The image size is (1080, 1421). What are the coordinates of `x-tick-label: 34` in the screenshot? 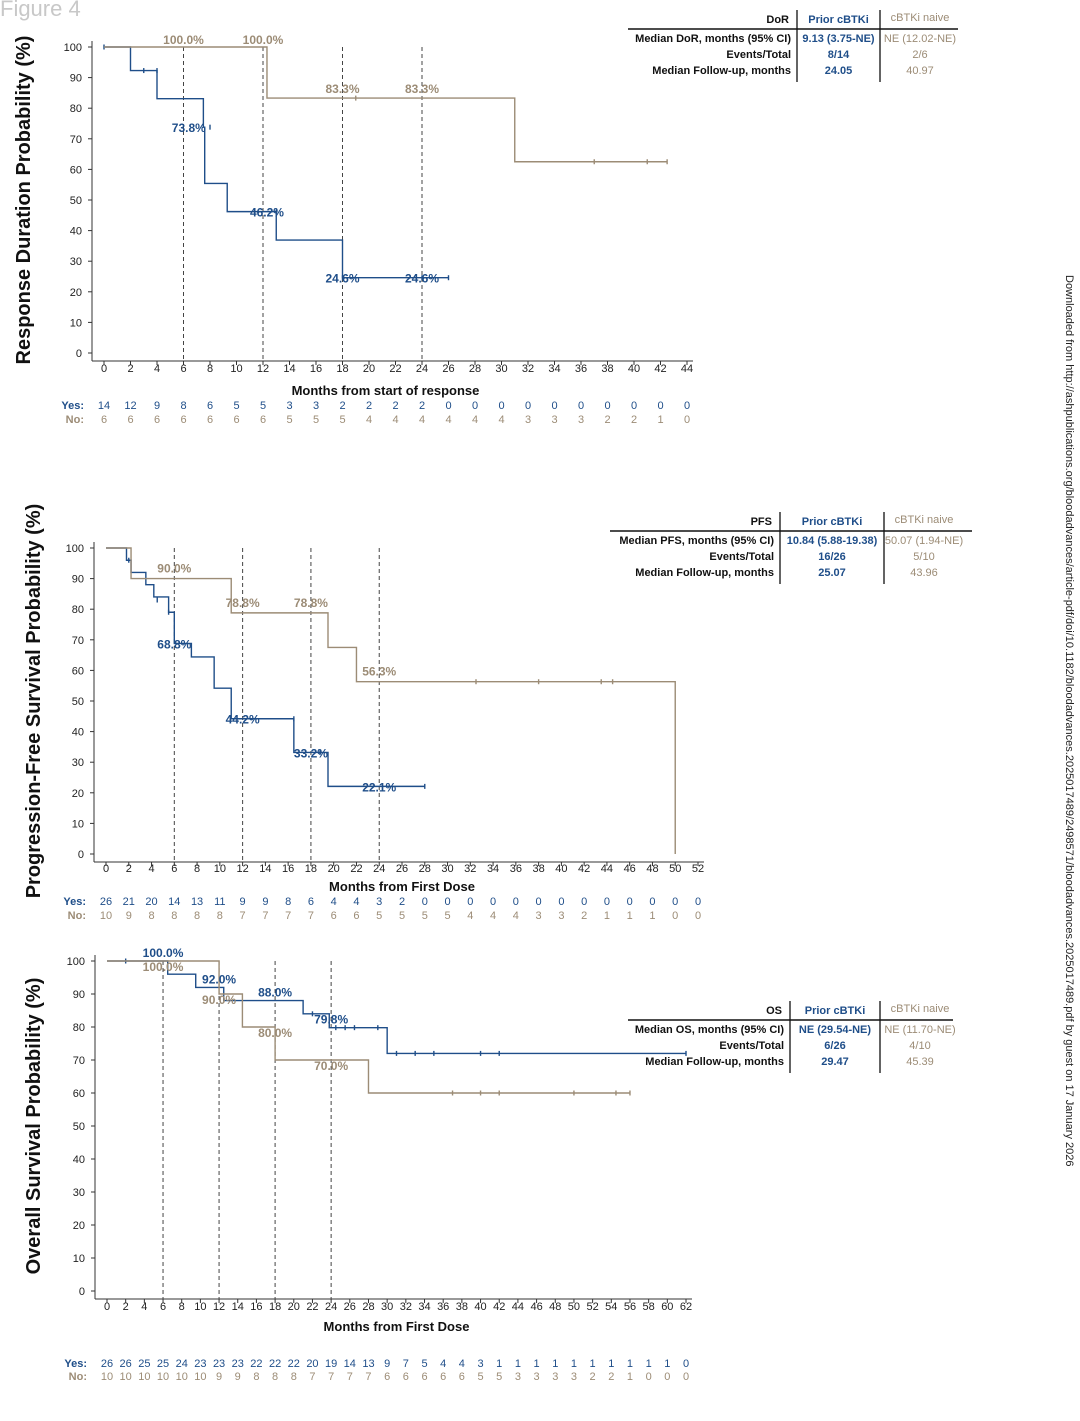 It's located at (424, 1307).